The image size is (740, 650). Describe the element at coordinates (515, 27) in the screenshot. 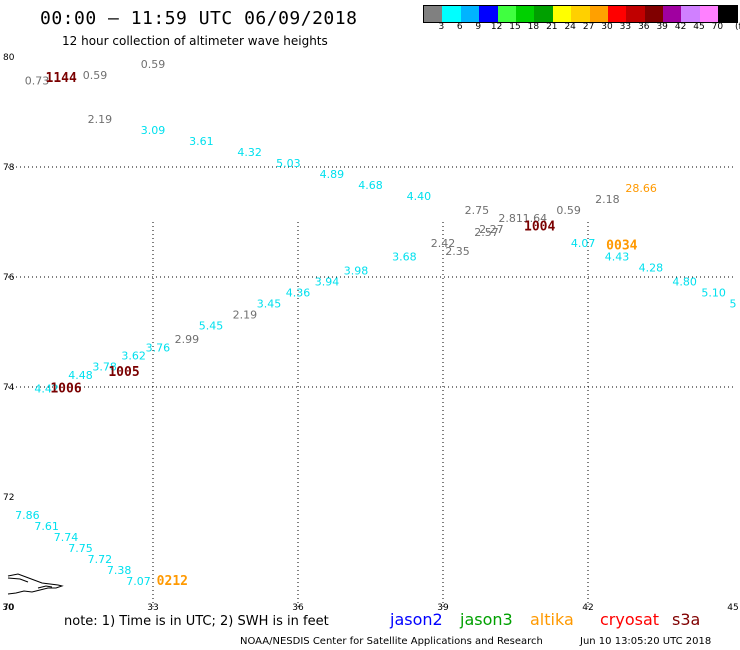

I see `scale-label: 15` at that location.